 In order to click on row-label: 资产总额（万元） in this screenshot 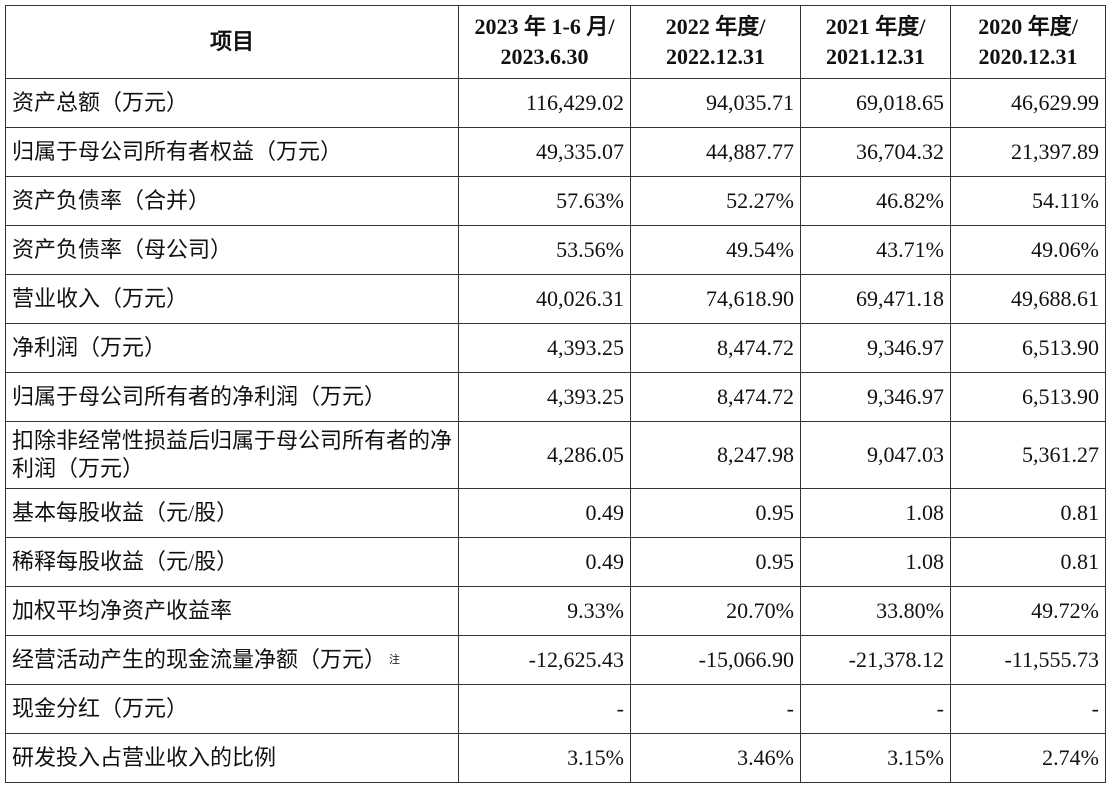, I will do `click(232, 103)`.